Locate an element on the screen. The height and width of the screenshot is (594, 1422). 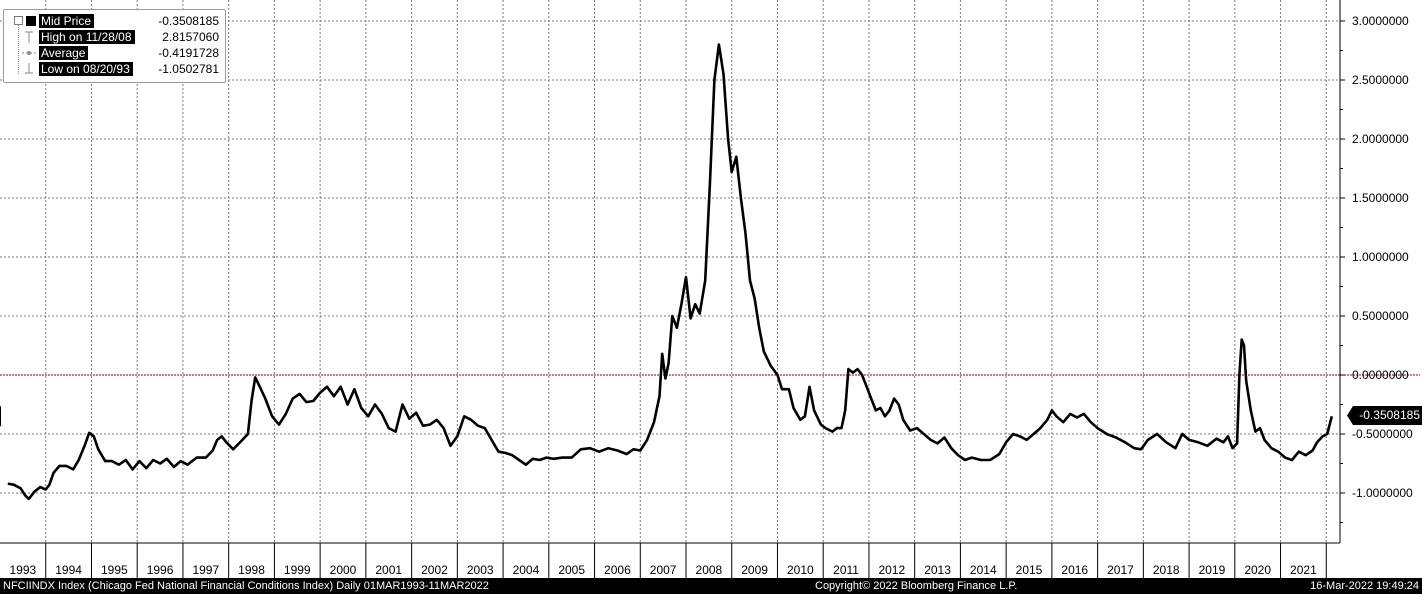
x-tick-label: 1996 is located at coordinates (160, 570).